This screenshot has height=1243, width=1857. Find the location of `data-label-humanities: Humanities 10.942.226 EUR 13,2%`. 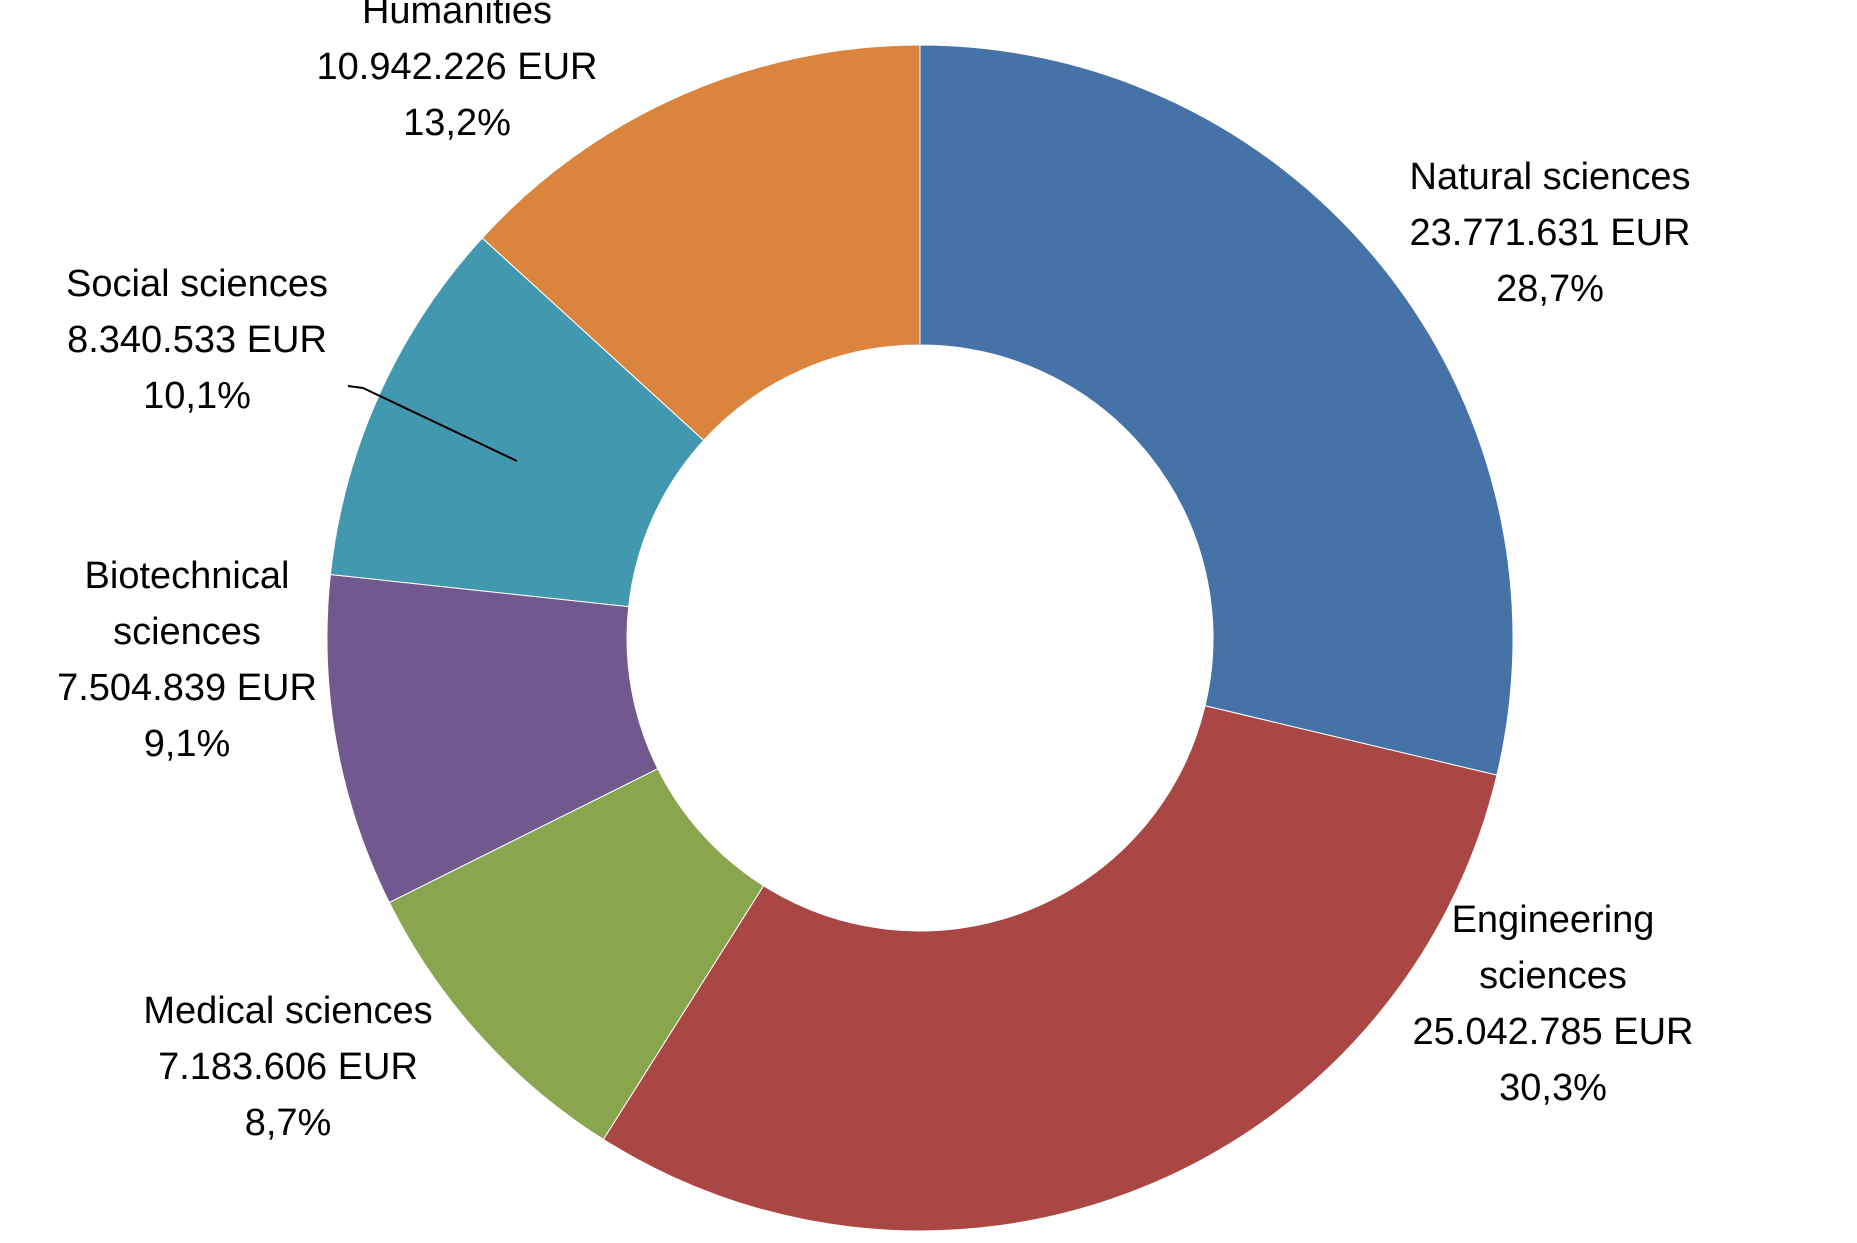

data-label-humanities: Humanities 10.942.226 EUR 13,2% is located at coordinates (457, 72).